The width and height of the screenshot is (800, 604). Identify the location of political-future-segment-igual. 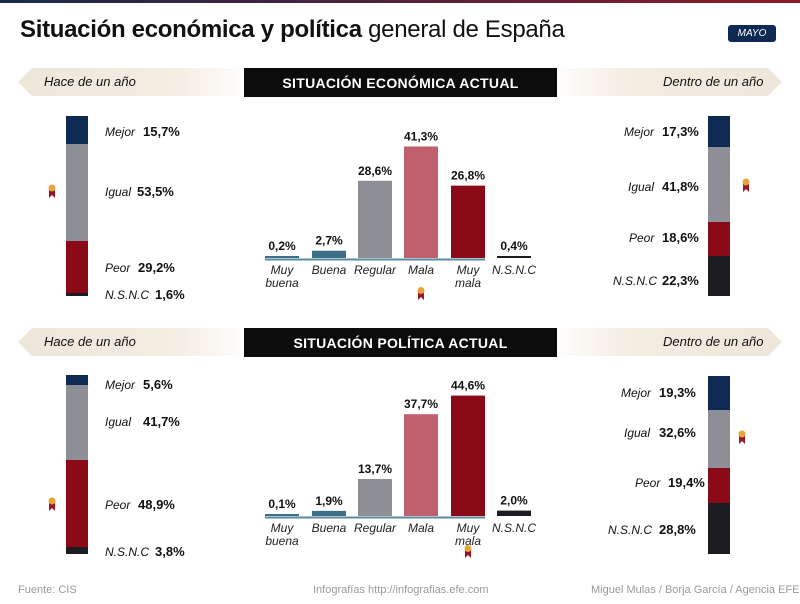
(719, 439).